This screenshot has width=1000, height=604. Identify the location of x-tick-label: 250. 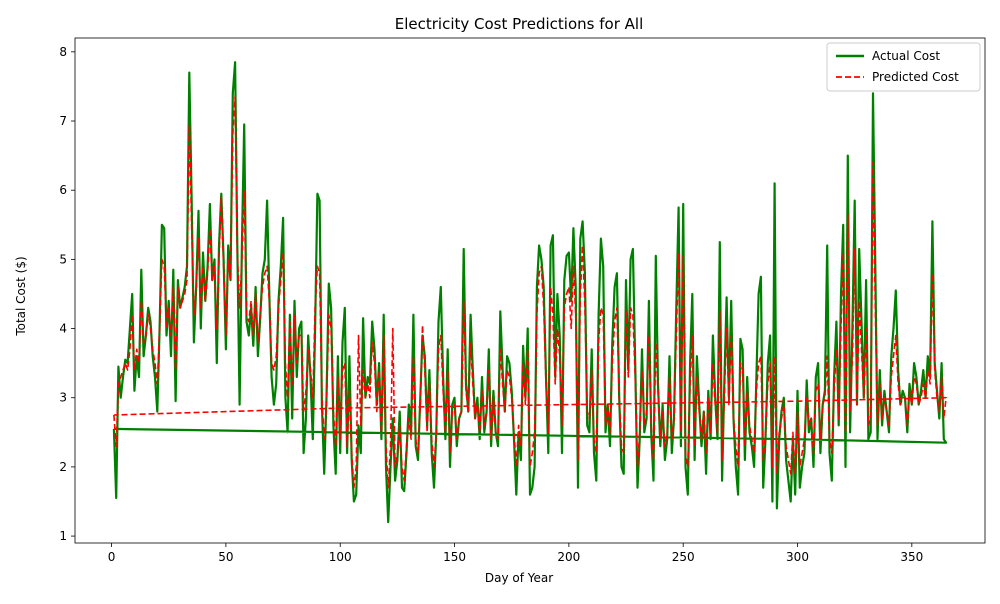
(683, 557).